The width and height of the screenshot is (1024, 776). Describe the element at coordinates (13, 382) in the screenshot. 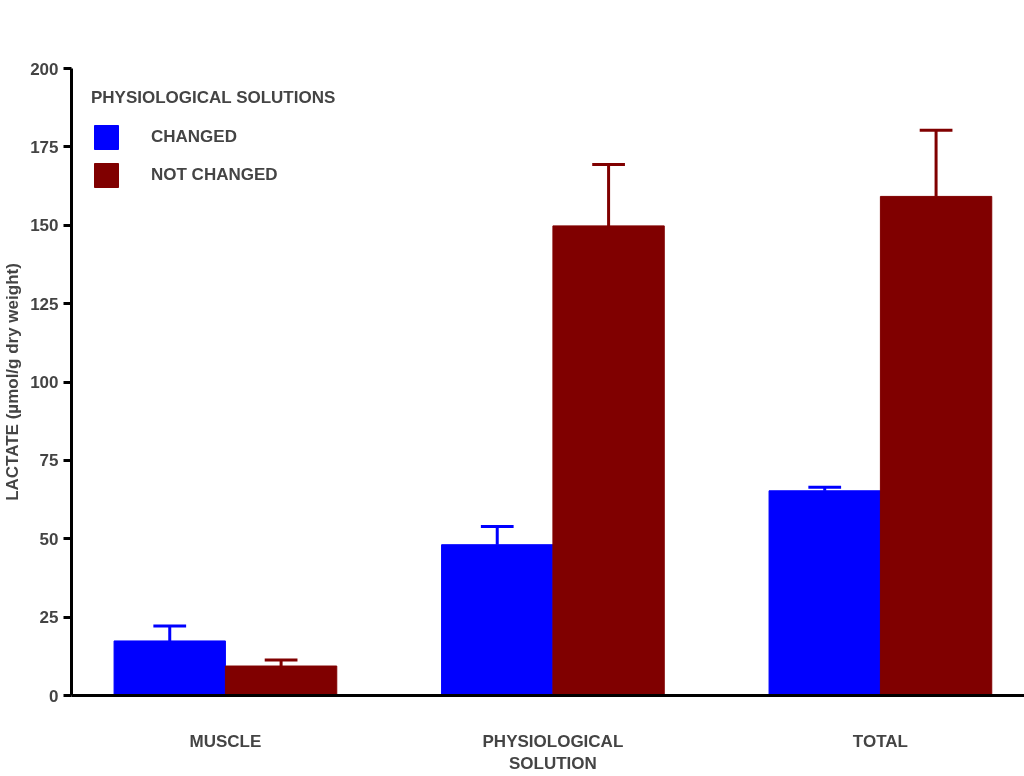

I see `y-axis-title: LACTATE (µmol/g dry weight)` at that location.